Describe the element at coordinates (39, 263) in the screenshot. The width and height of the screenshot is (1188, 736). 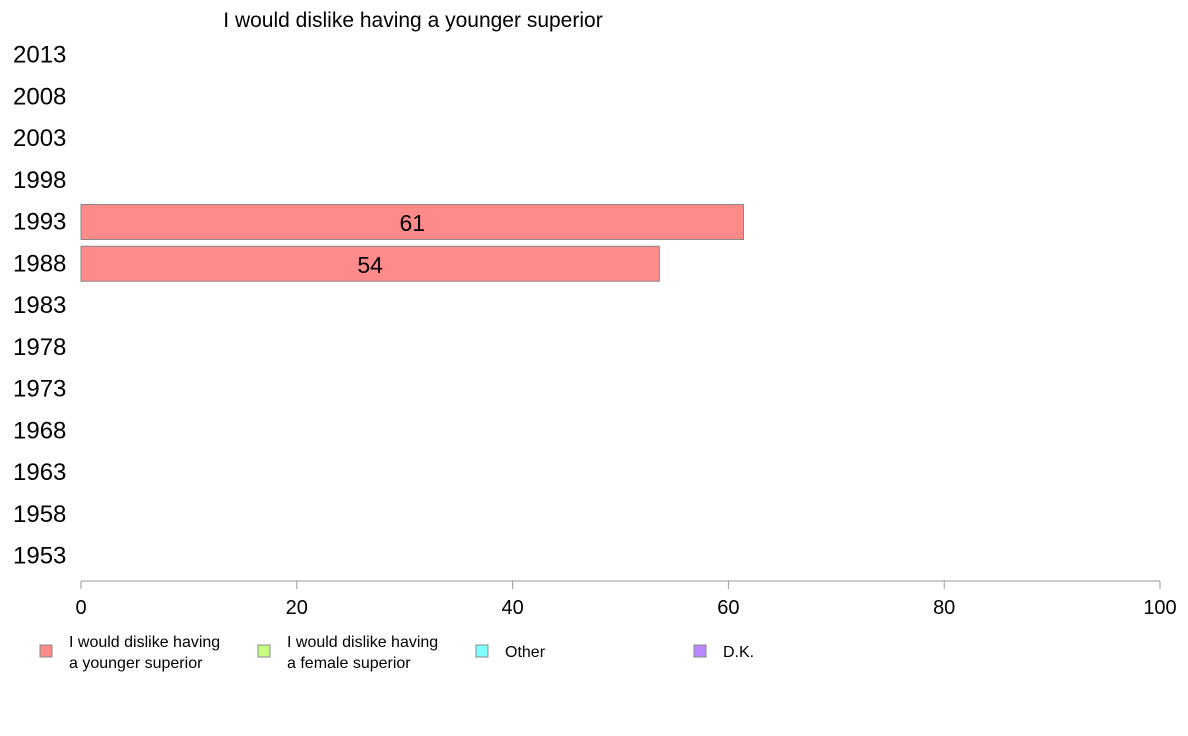
I see `category-label-1988: 1988` at that location.